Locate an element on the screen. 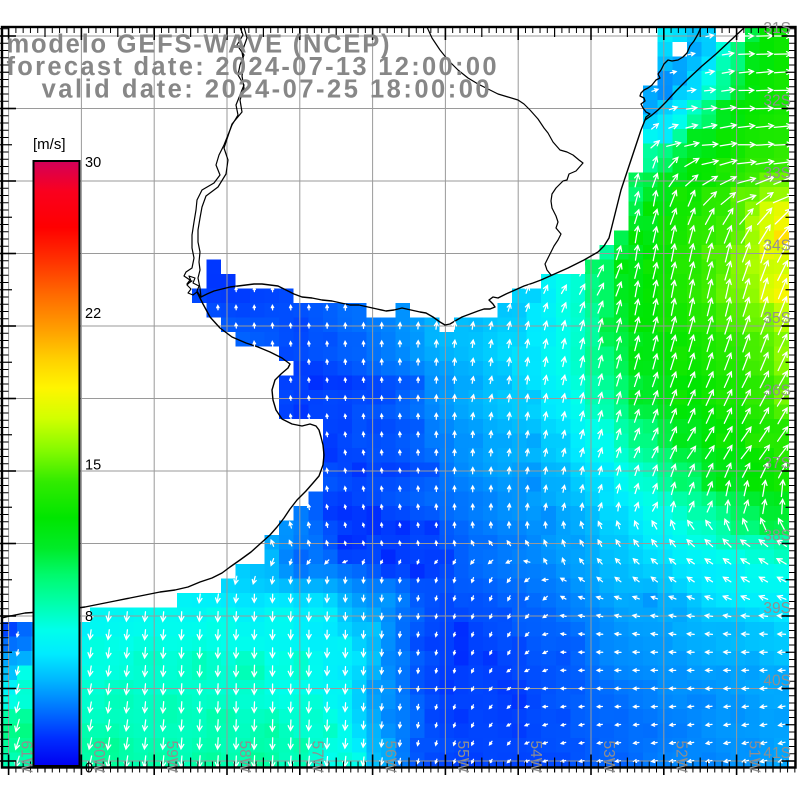 This screenshot has width=800, height=800. svg-text: 0 is located at coordinates (89, 769).